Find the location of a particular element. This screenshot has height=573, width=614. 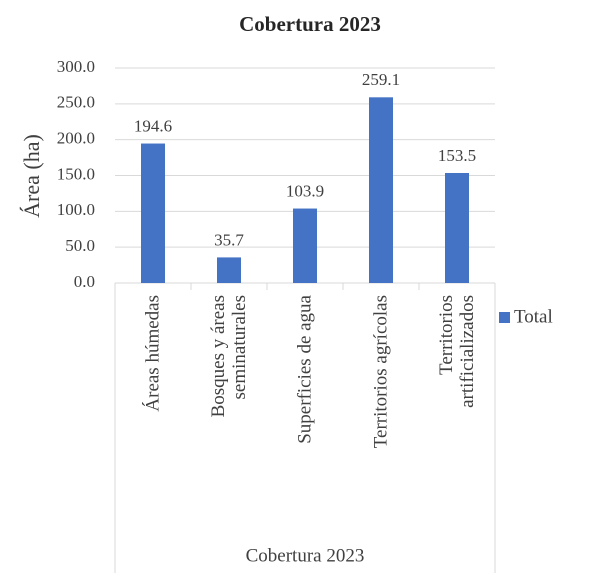

y-tick-label: 50.0 is located at coordinates (80, 245).